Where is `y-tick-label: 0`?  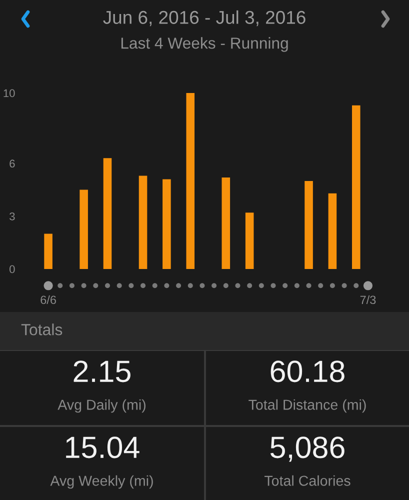 y-tick-label: 0 is located at coordinates (12, 269).